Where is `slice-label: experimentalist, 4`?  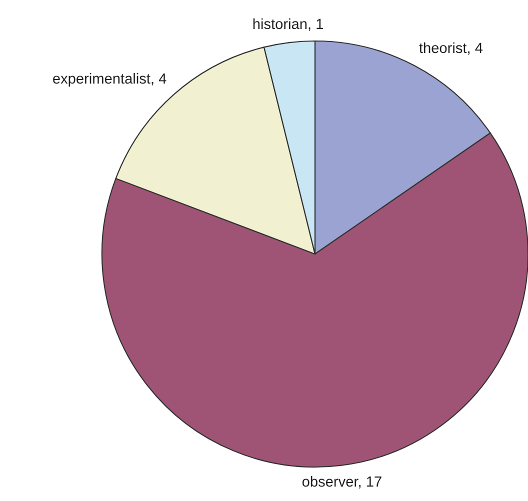 slice-label: experimentalist, 4 is located at coordinates (109, 80).